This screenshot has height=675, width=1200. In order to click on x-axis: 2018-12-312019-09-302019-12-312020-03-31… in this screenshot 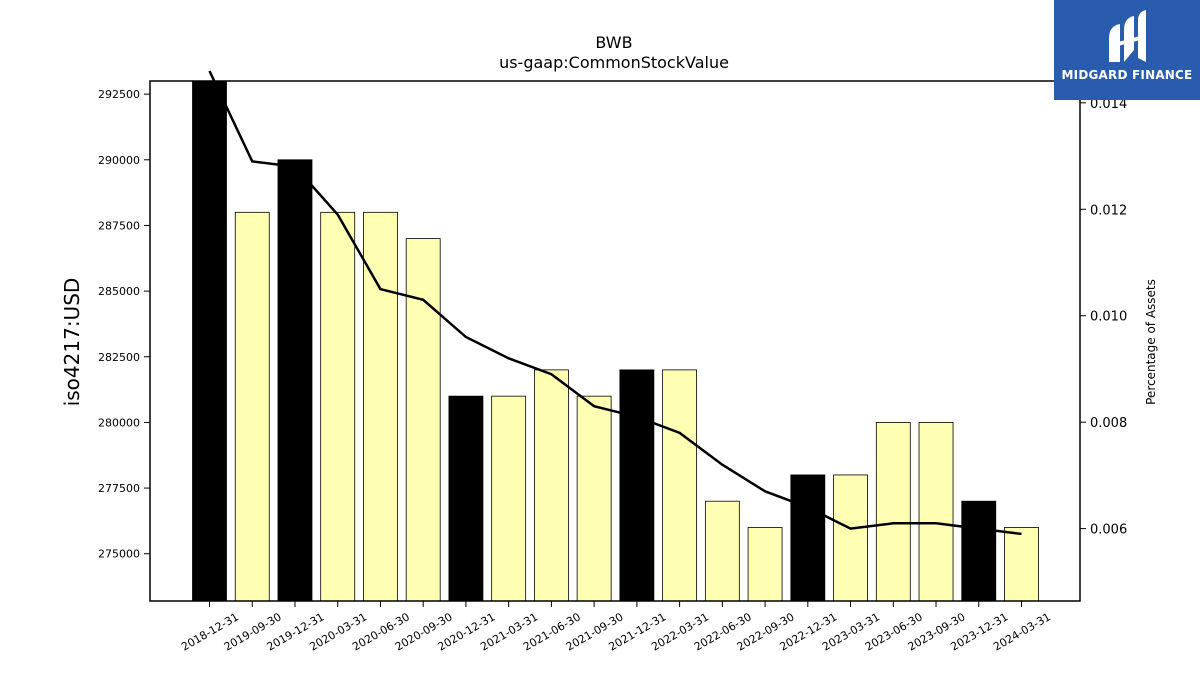, I will do `click(616, 627)`.